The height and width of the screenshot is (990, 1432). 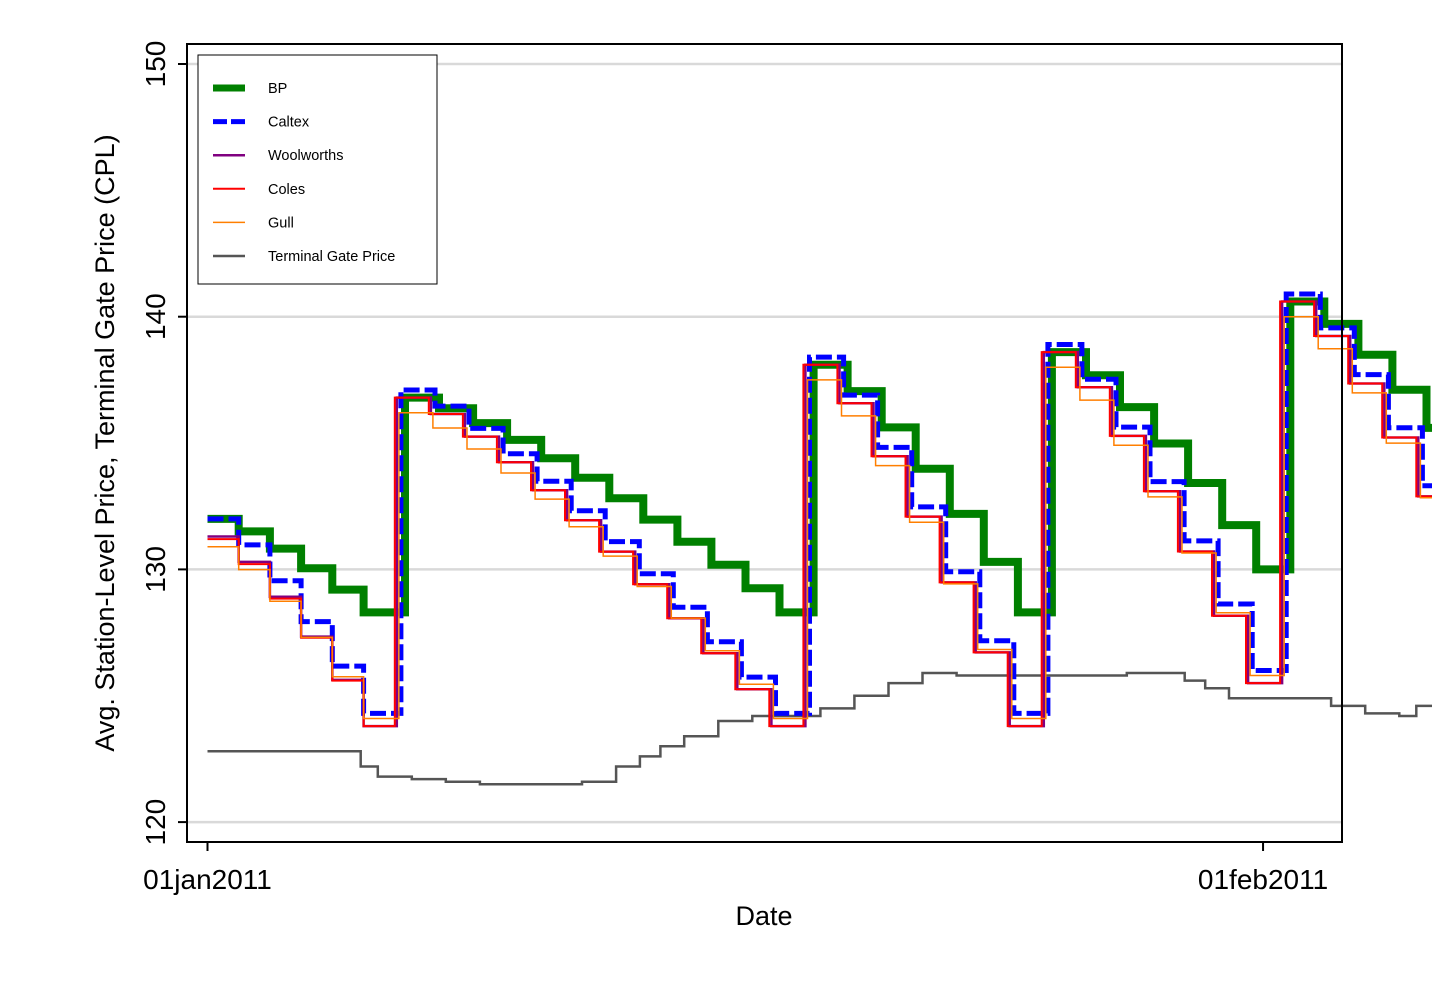 What do you see at coordinates (155, 569) in the screenshot?
I see `y-tick-label-1: 130` at bounding box center [155, 569].